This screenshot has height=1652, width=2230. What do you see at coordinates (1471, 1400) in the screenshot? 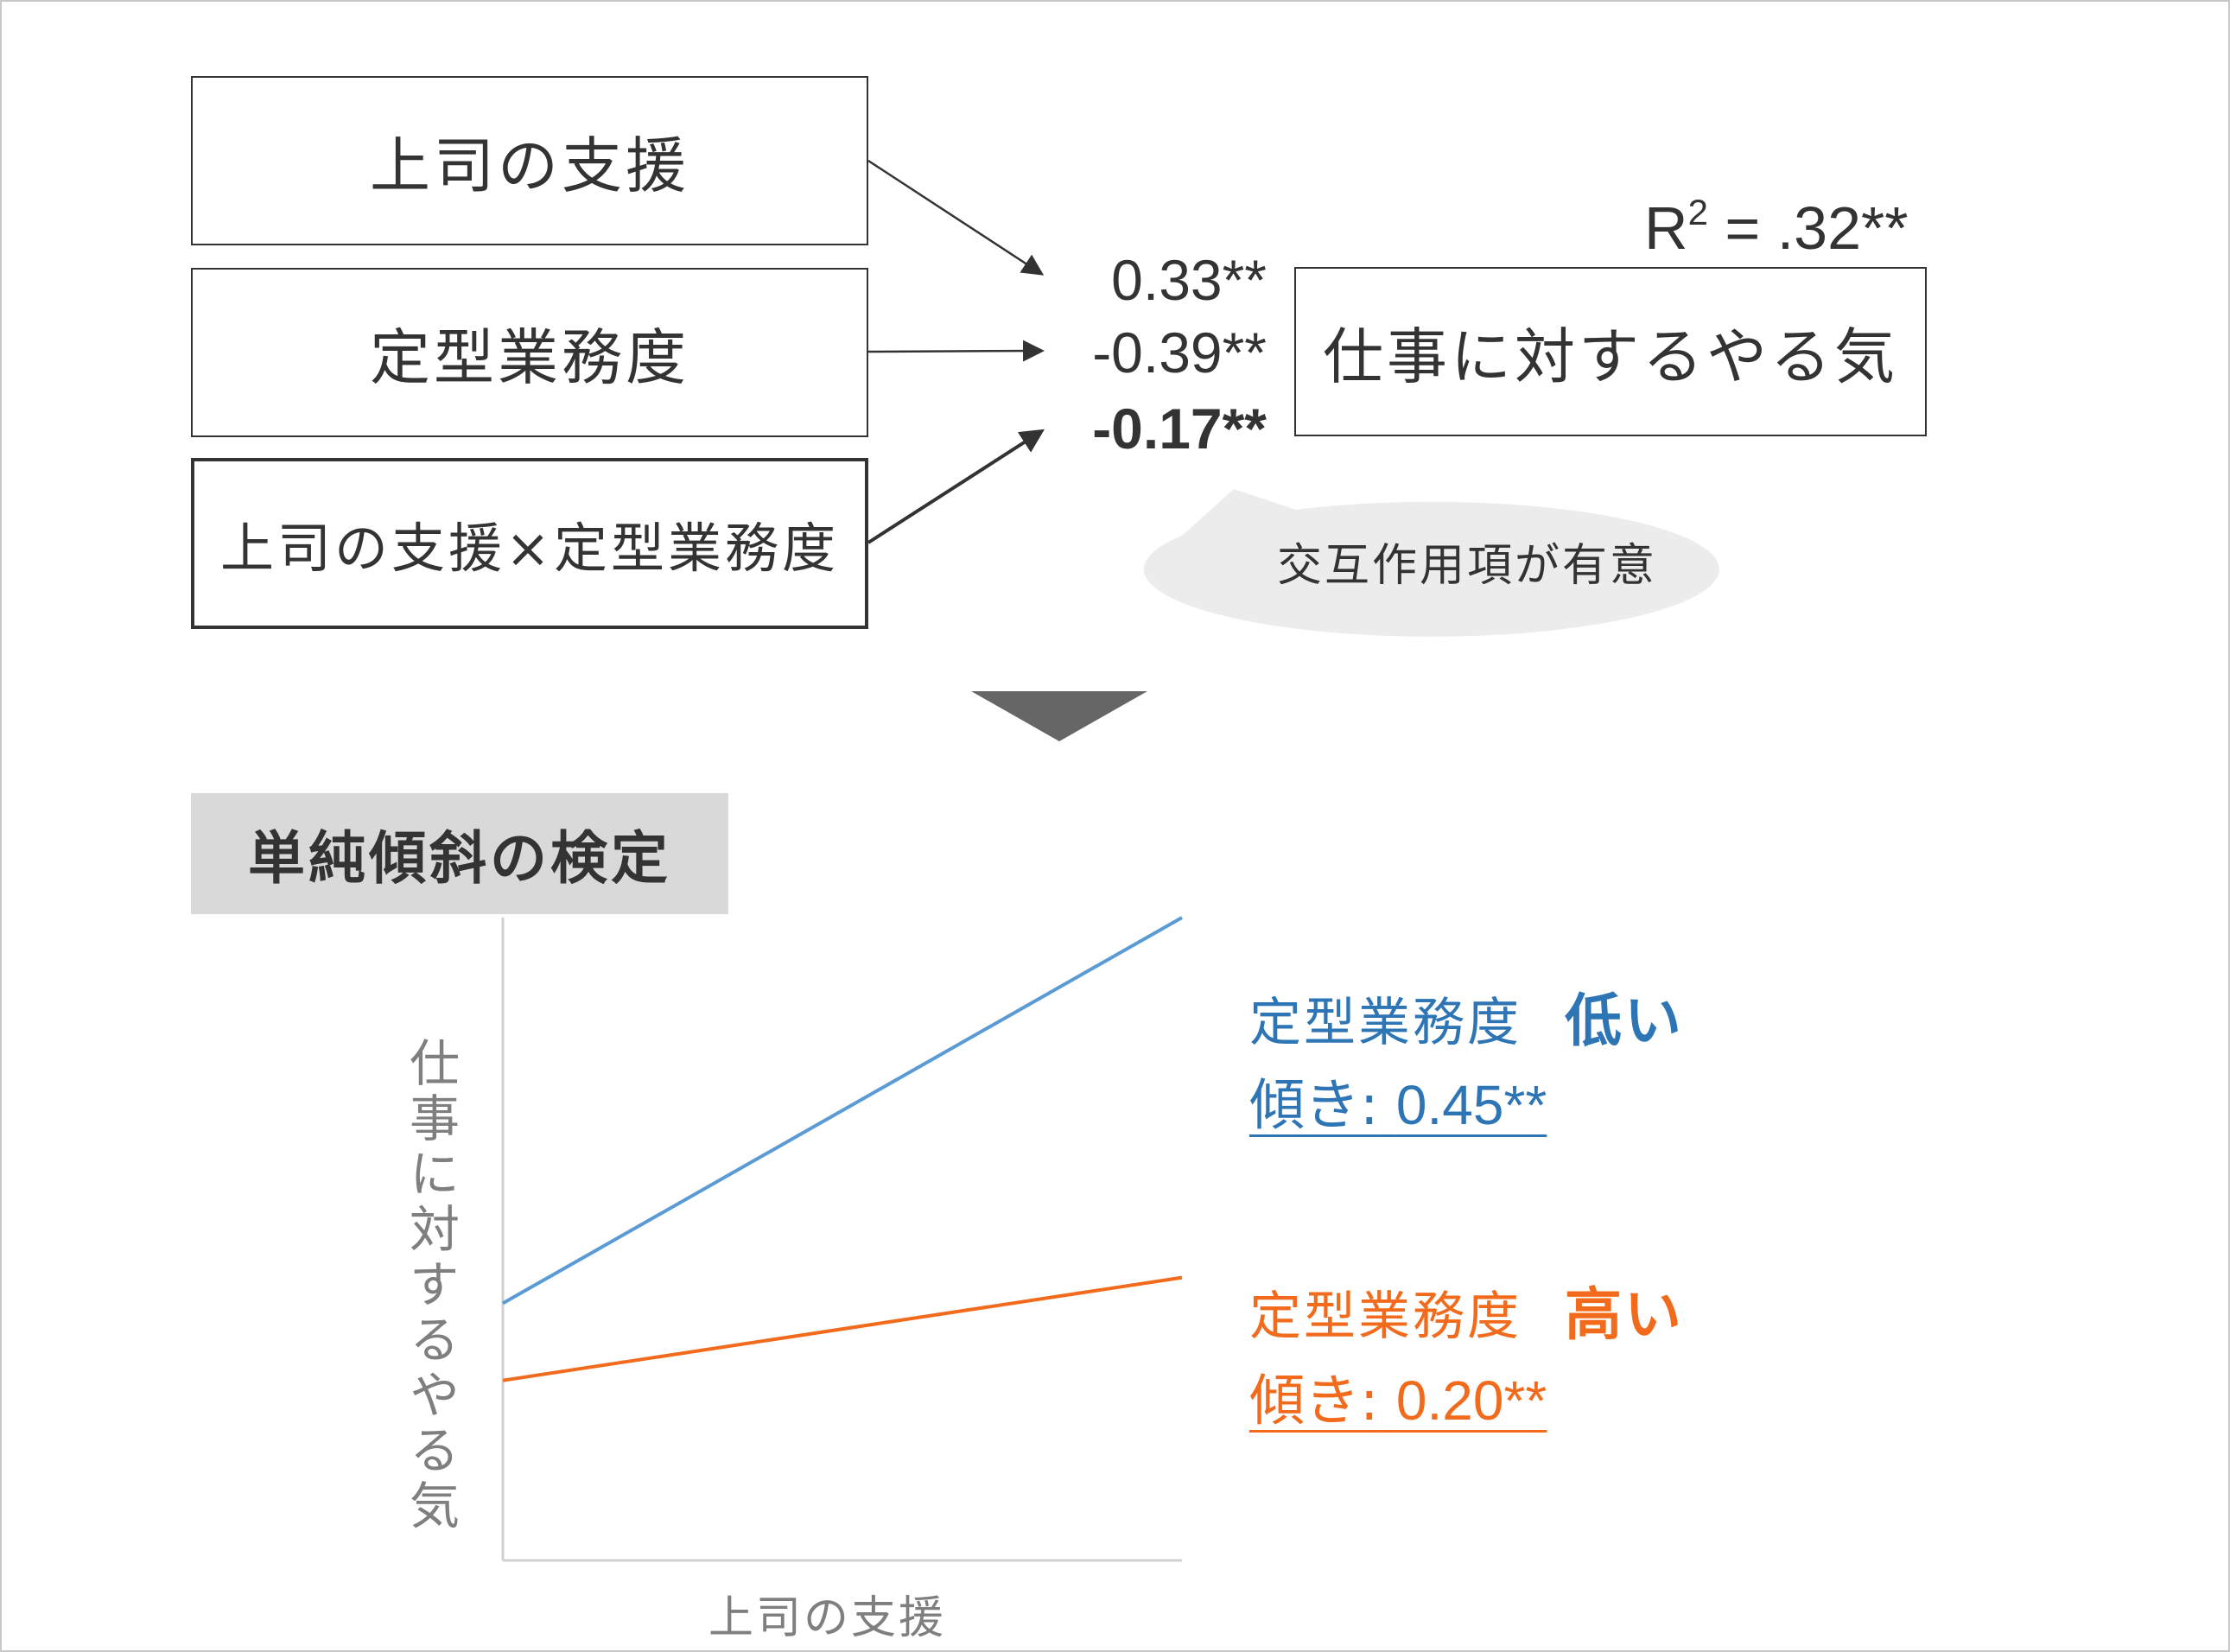
I see `slope-value: 0.20**` at bounding box center [1471, 1400].